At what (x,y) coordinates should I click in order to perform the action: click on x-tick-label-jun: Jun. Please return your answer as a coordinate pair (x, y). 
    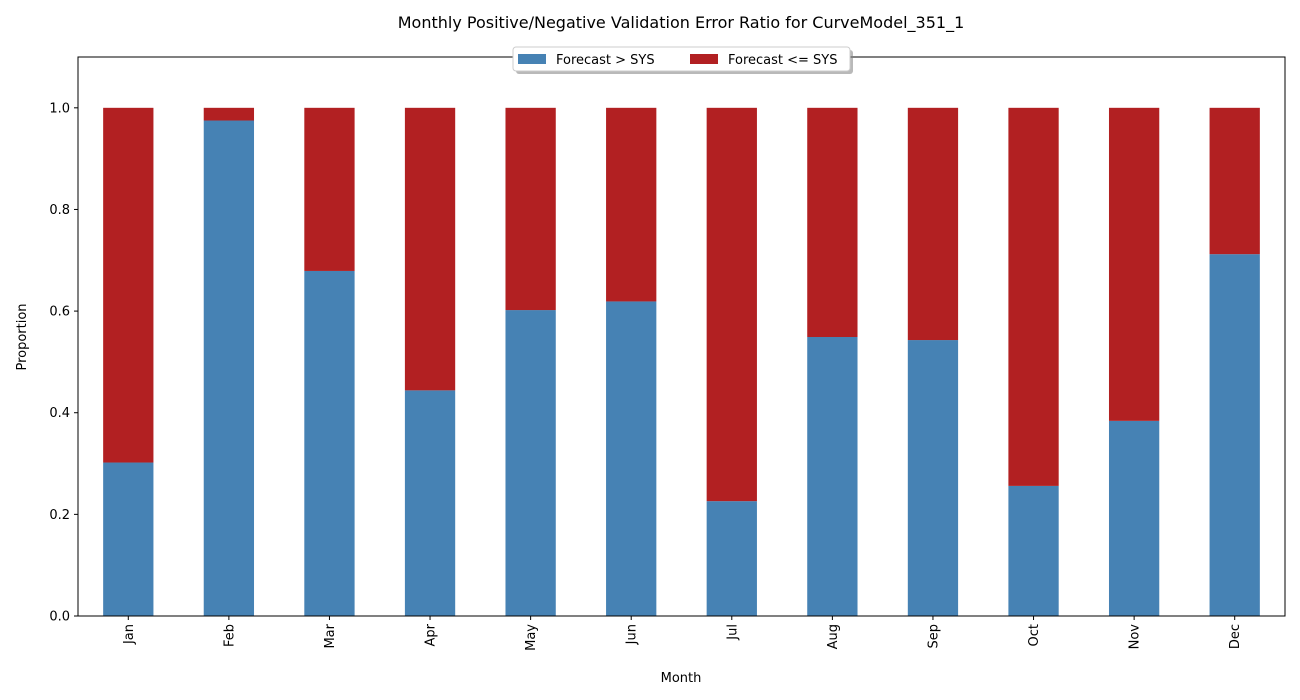
    Looking at the image, I should click on (632, 634).